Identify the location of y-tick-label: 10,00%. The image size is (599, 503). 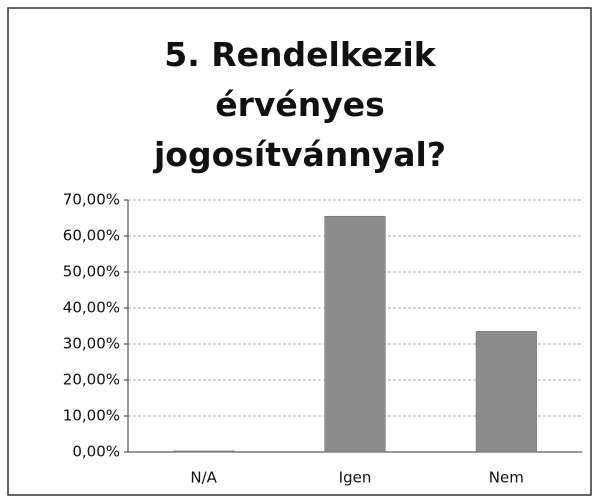
(91, 416).